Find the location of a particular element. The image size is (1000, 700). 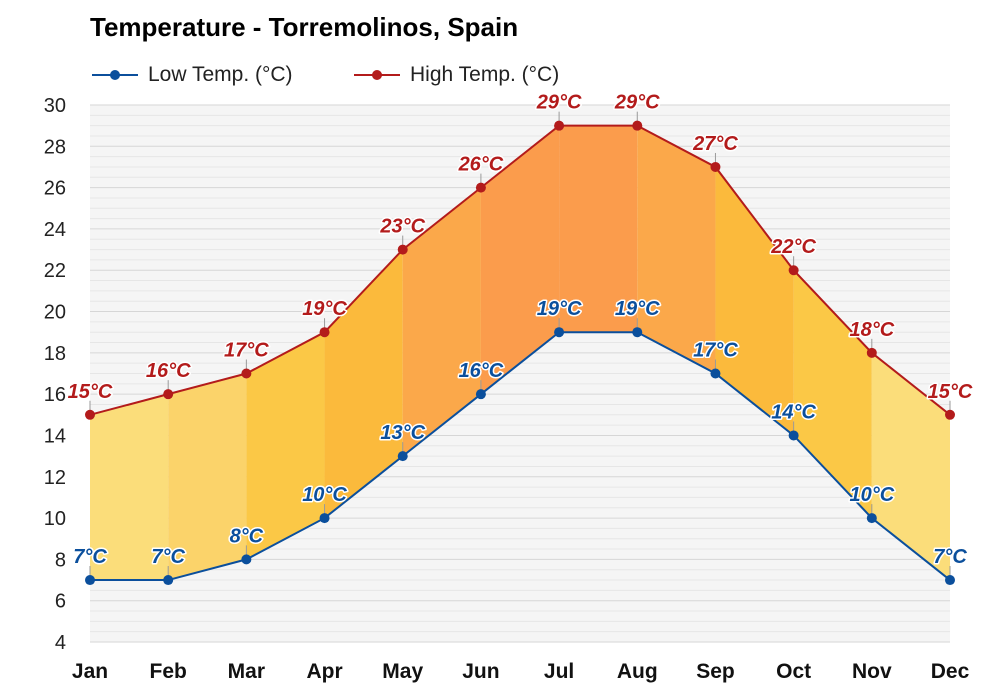

y-tick-label: 20 is located at coordinates (55, 313).